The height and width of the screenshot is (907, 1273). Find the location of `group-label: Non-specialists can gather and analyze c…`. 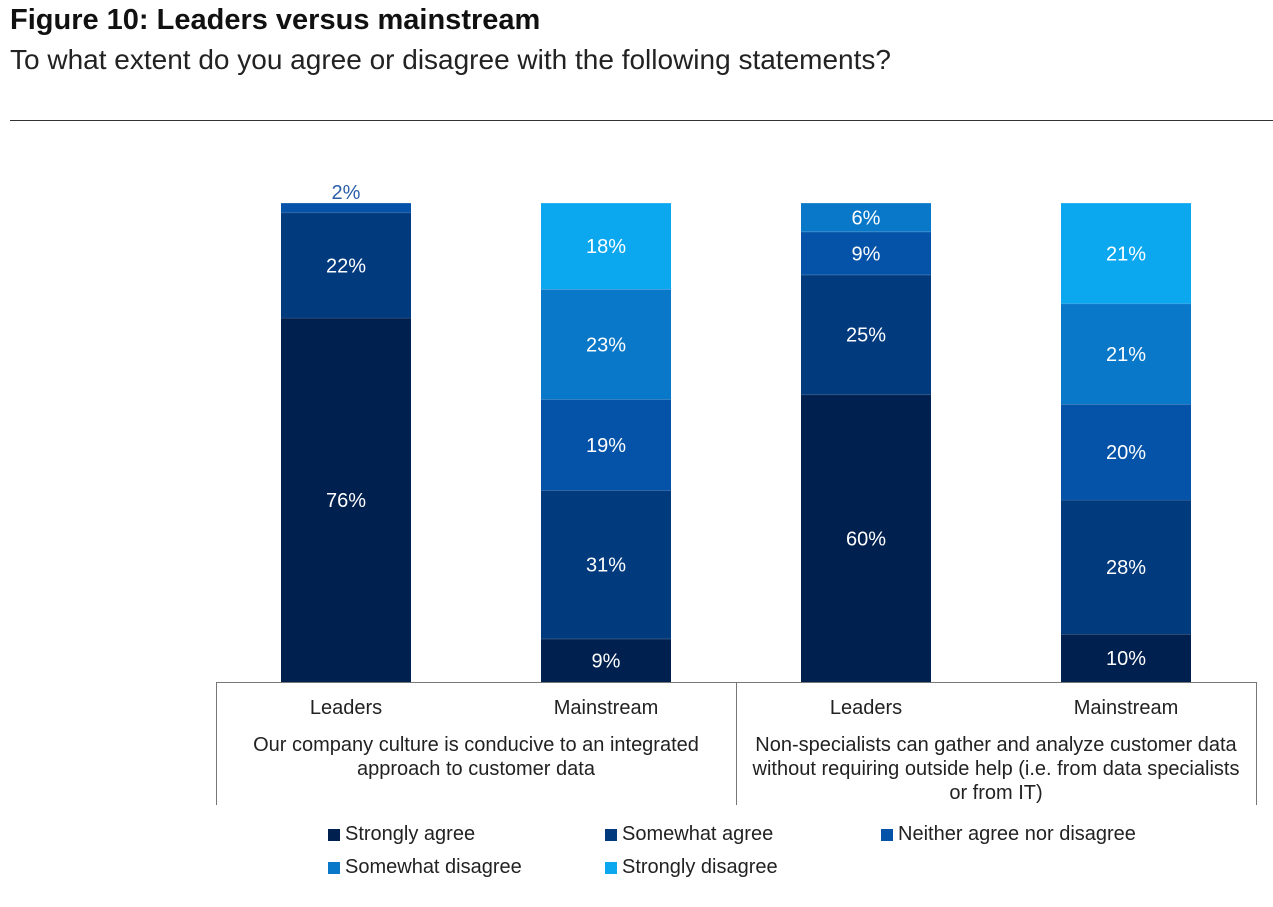

group-label: Non-specialists can gather and analyze c… is located at coordinates (996, 745).